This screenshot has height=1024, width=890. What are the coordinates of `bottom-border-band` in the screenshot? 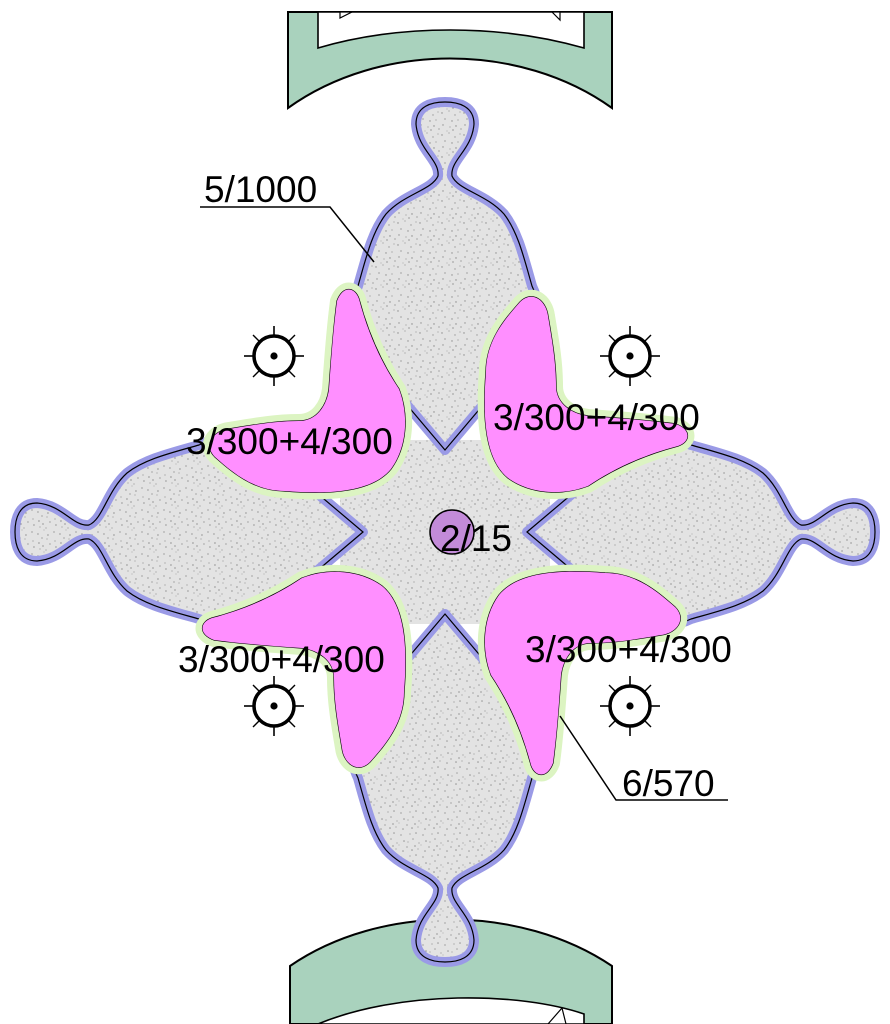 It's located at (451, 971).